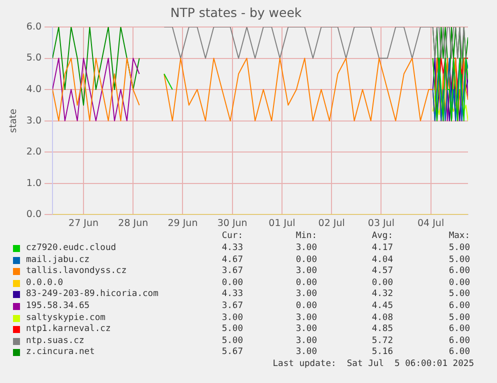  Describe the element at coordinates (381, 329) in the screenshot. I see `text: 4.85` at that location.